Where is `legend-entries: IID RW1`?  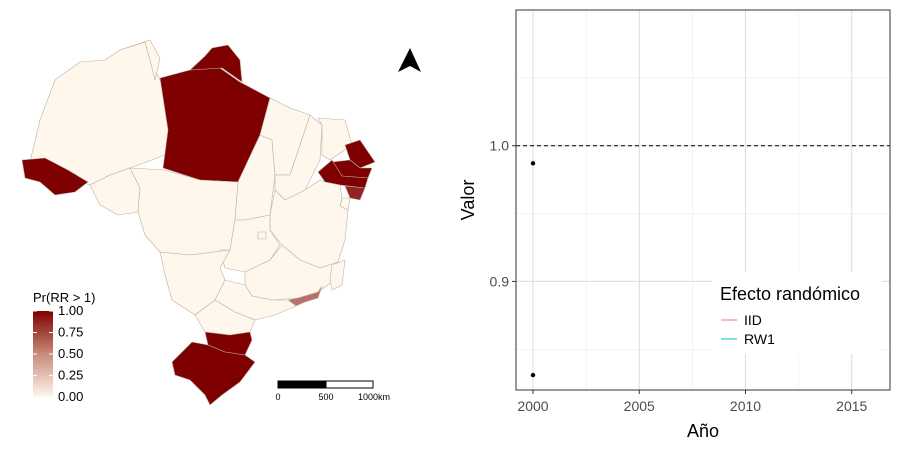 legend-entries: IID RW1 is located at coordinates (748, 329).